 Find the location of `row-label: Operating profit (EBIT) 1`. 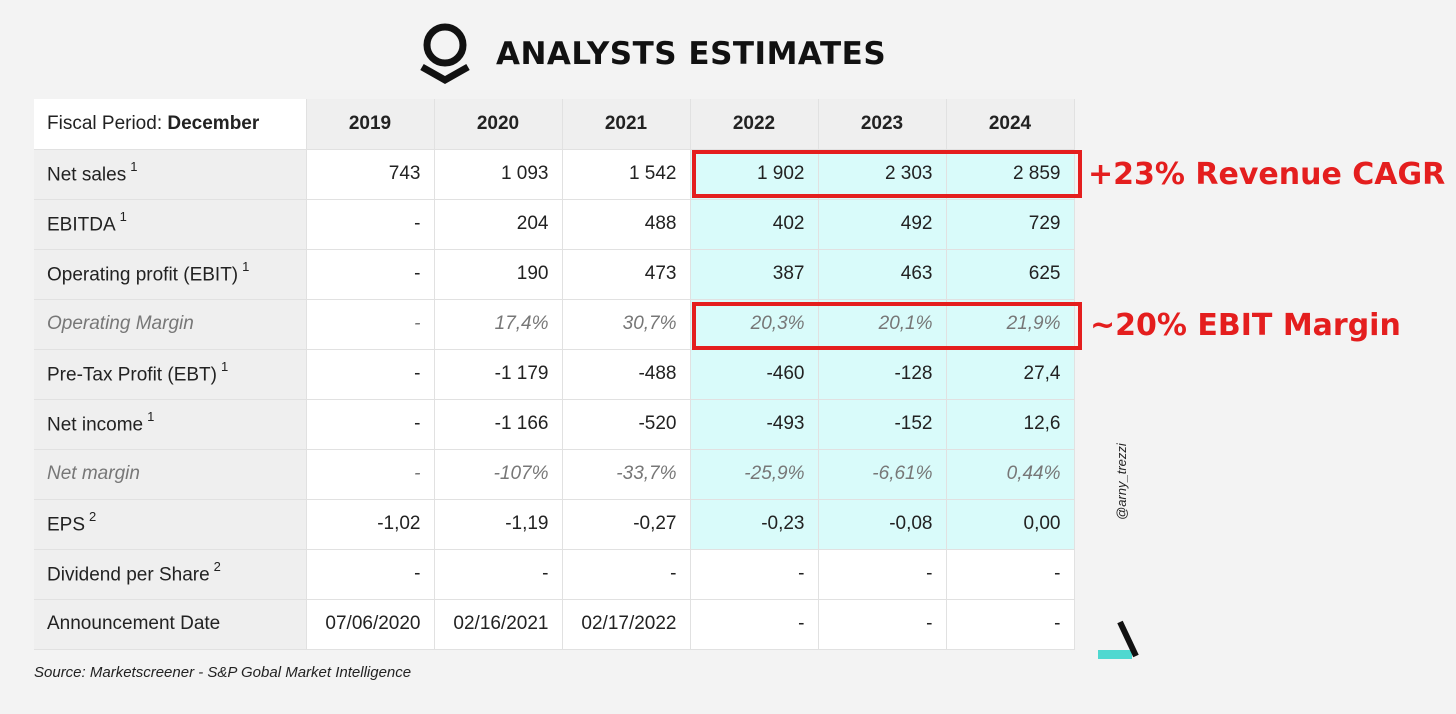

row-label: Operating profit (EBIT) 1 is located at coordinates (170, 274).